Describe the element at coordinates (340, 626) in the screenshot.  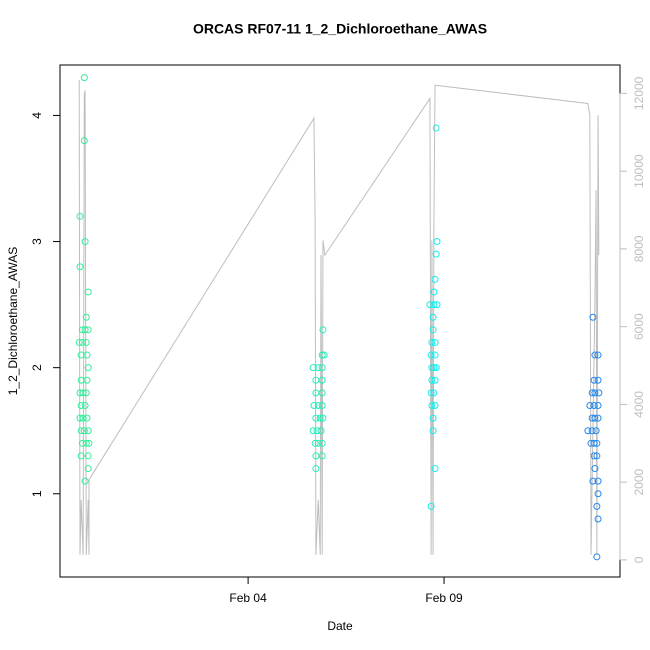
I see `x-axis-label: Date` at that location.